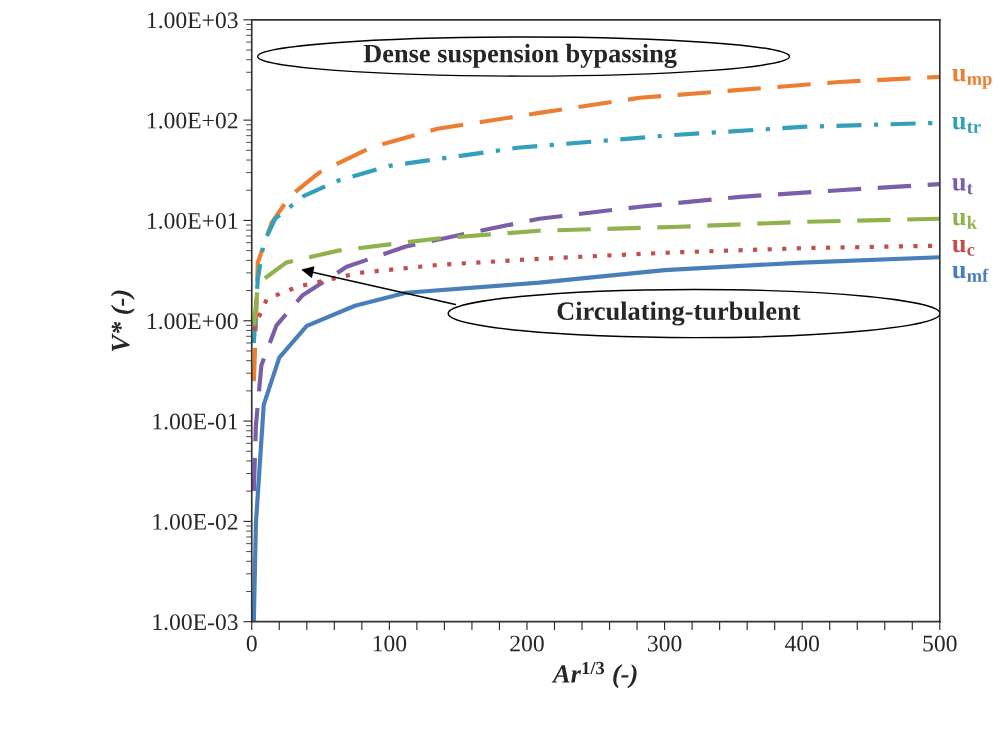  I want to click on y-tick-label: 1.00E+01, so click(192, 220).